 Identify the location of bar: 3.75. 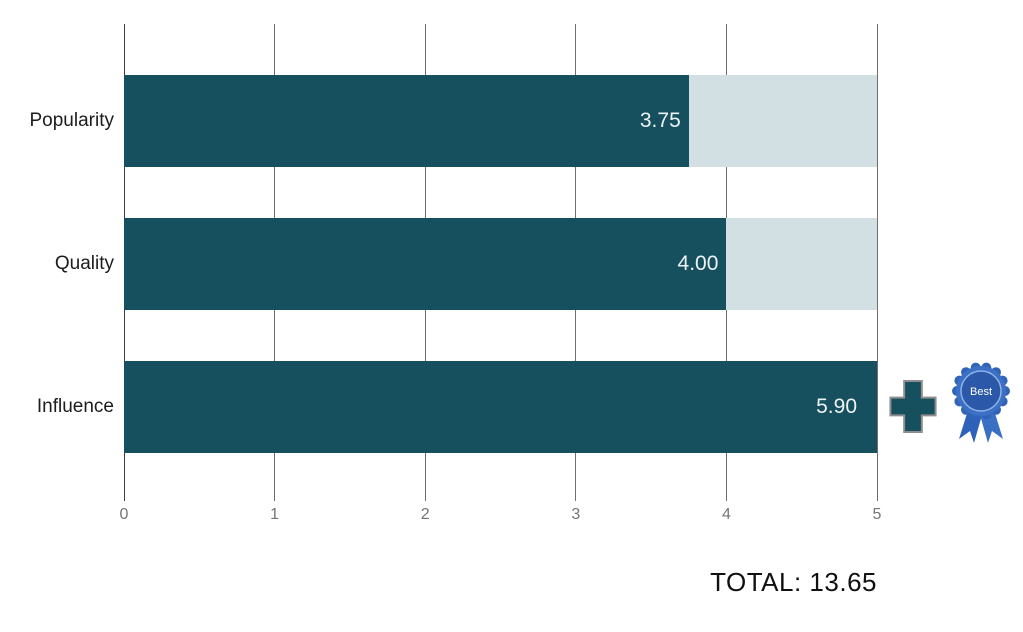
(406, 121).